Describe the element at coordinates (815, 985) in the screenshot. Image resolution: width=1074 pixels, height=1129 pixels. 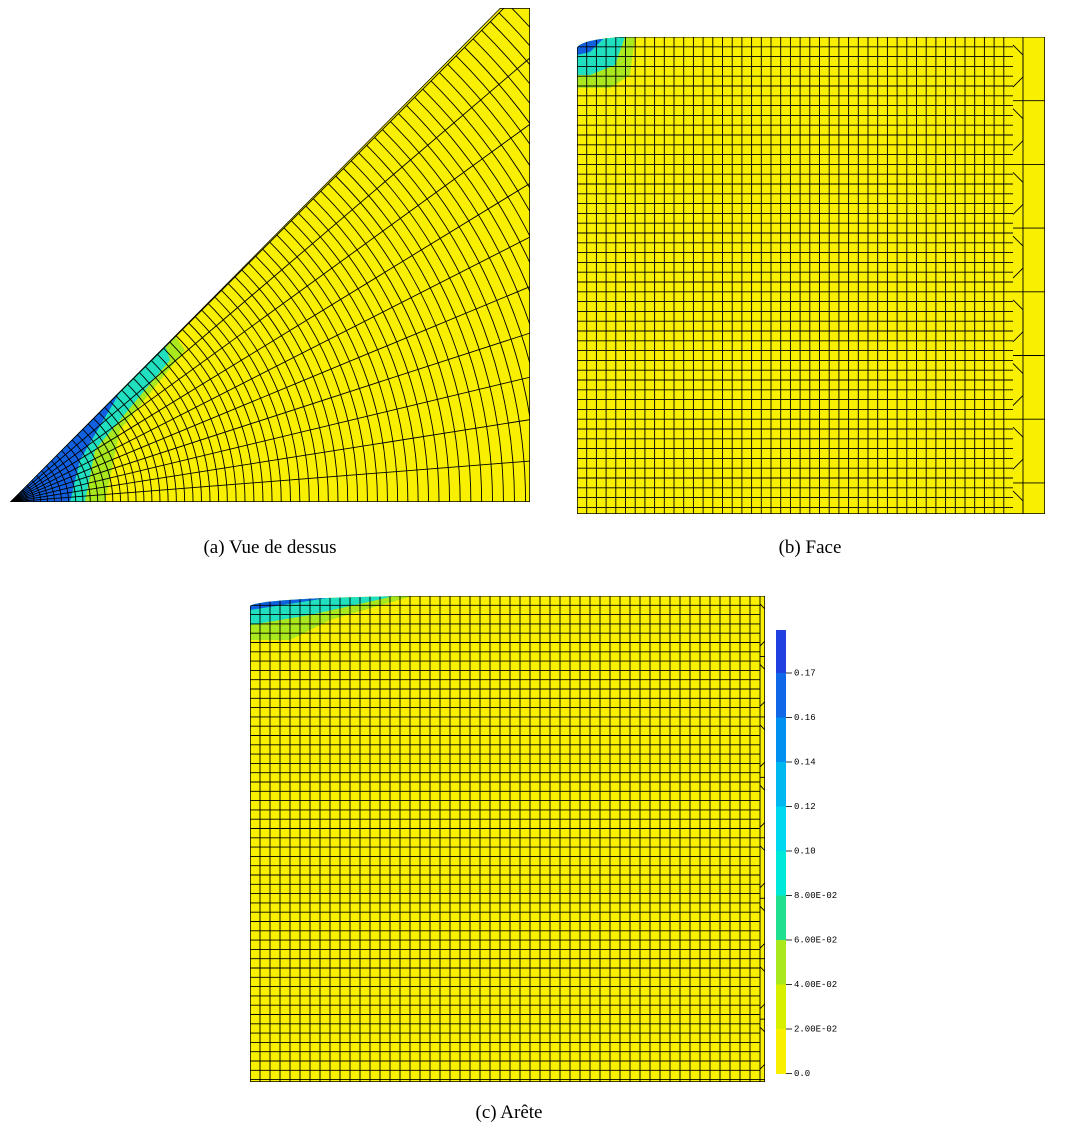
I see `colorbar-label: 4.00E-02` at that location.